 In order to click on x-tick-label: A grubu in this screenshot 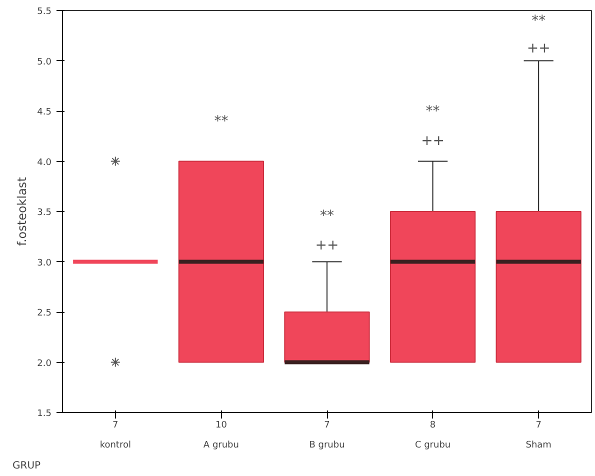, I will do `click(221, 445)`.